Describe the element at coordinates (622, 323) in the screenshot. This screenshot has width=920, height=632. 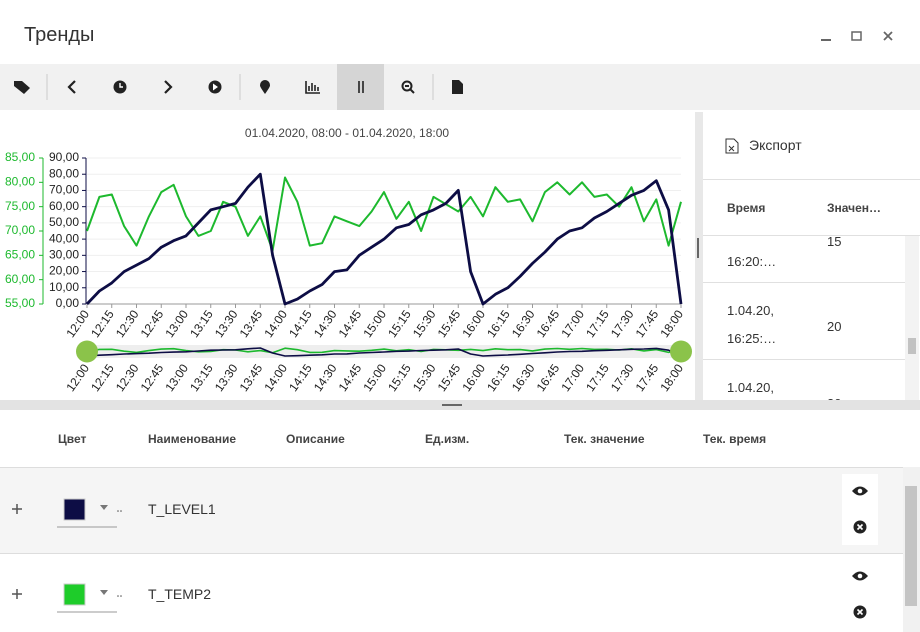
I see `x-tick-label: 17:30` at that location.